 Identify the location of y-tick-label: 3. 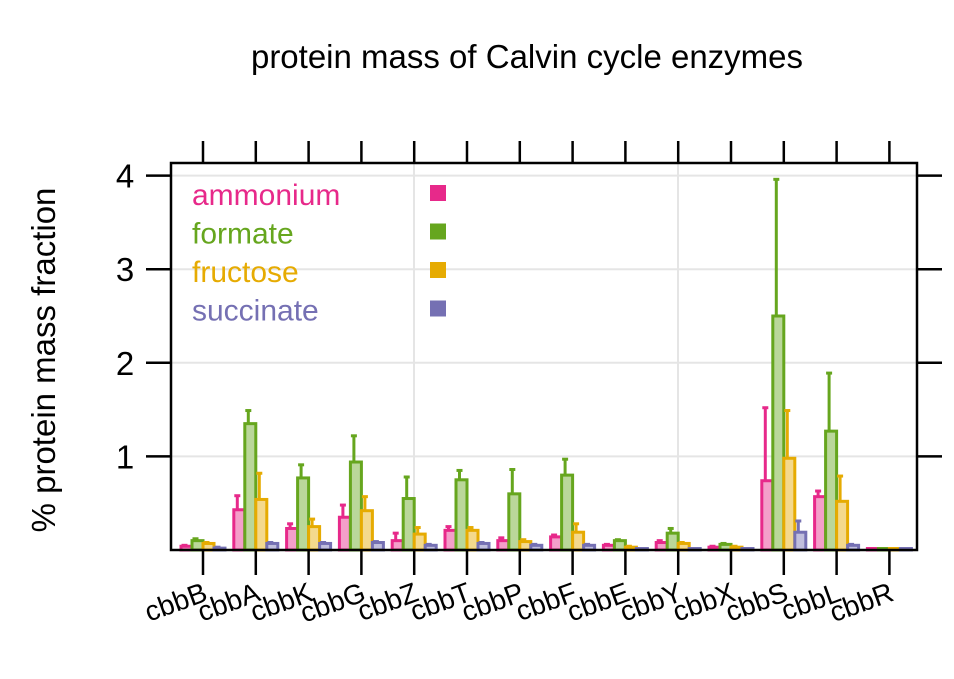
(125, 269).